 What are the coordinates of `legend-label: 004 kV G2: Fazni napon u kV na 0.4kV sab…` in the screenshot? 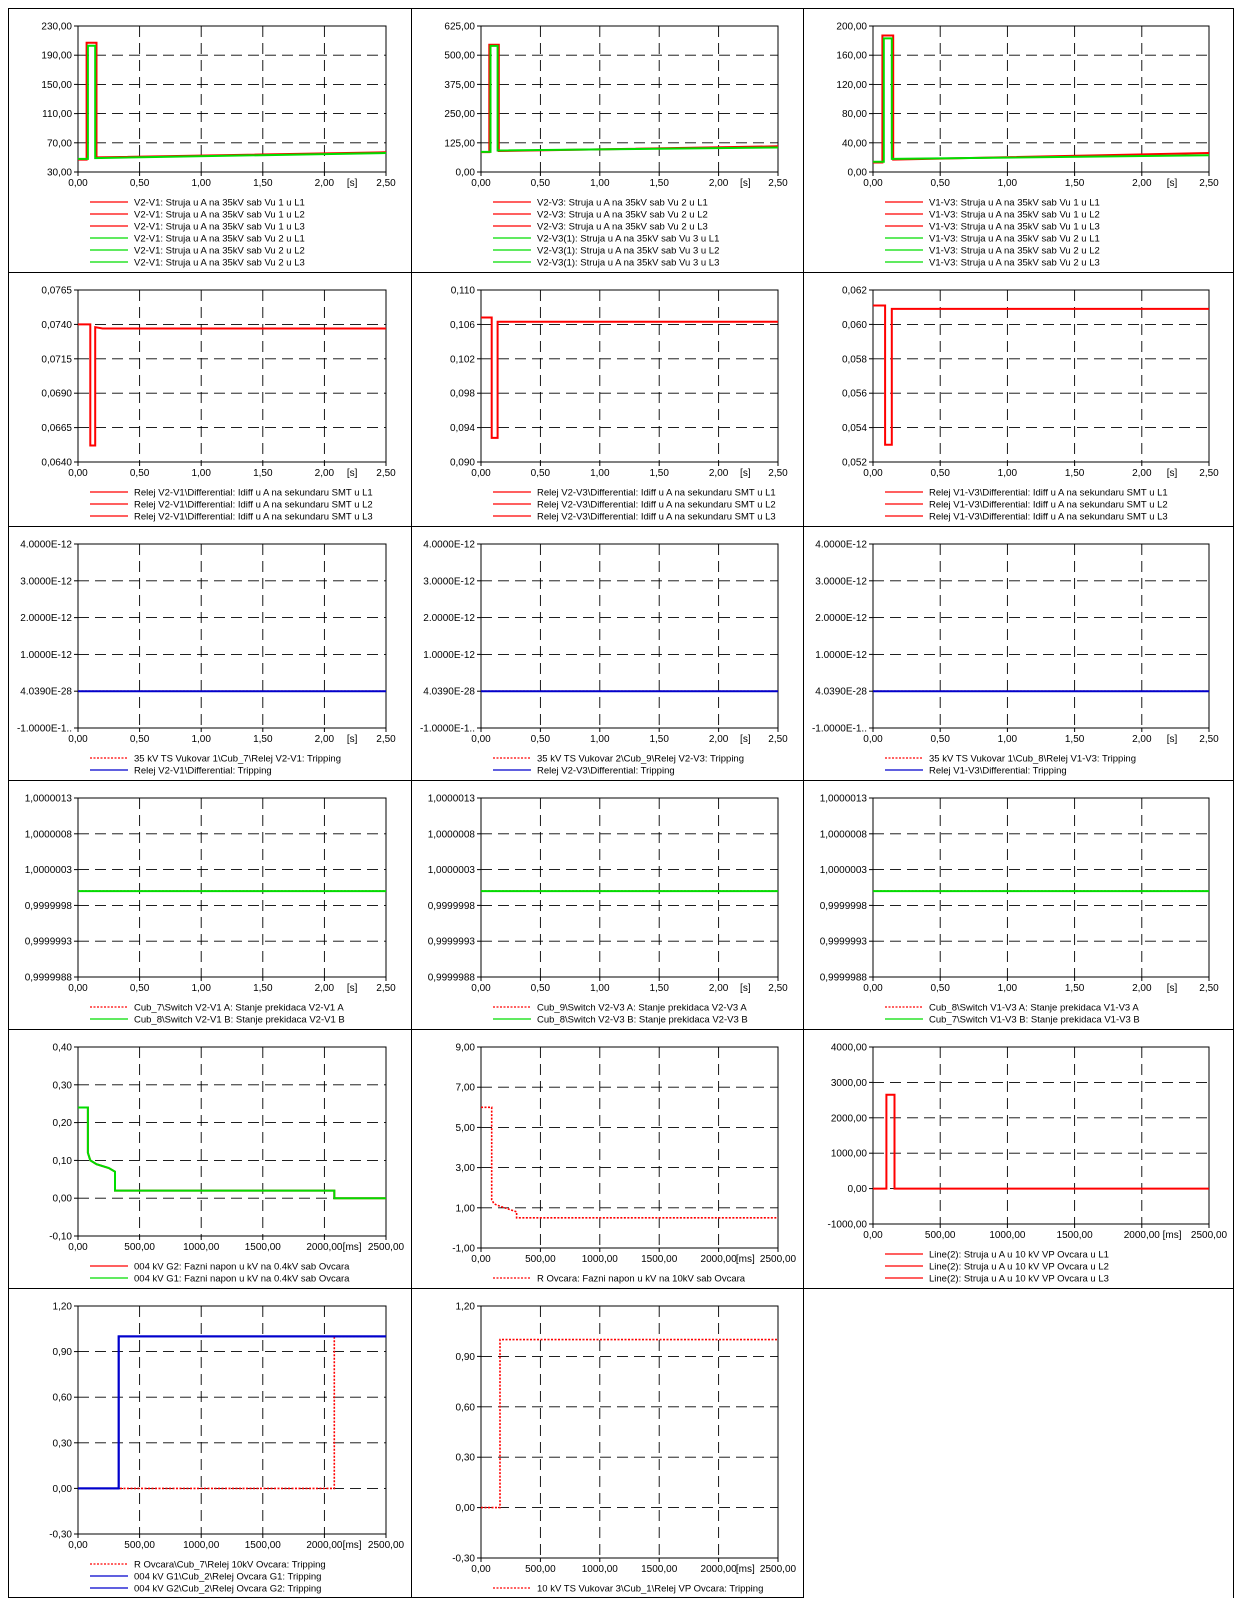 It's located at (242, 1267).